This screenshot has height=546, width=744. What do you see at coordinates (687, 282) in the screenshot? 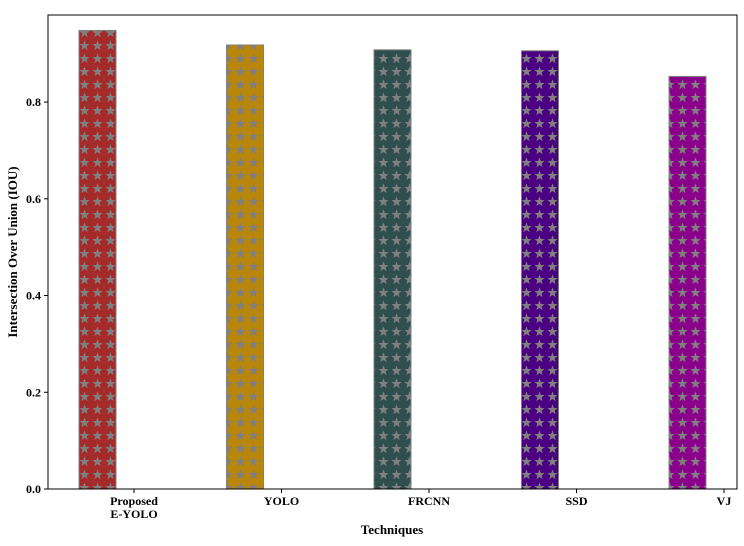
I see `bar-vj` at bounding box center [687, 282].